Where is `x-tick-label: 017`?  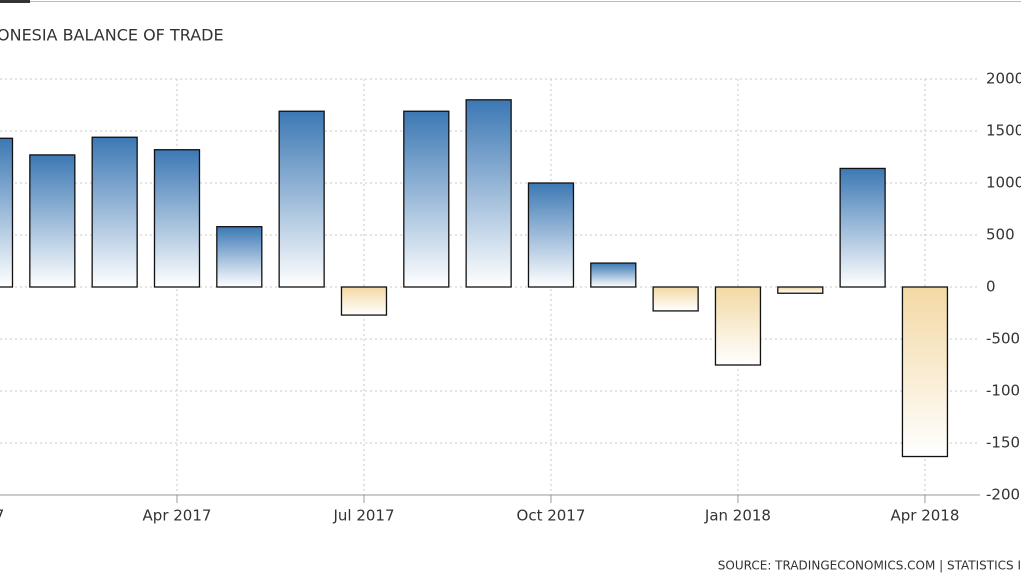
x-tick-label: 017 is located at coordinates (2, 516).